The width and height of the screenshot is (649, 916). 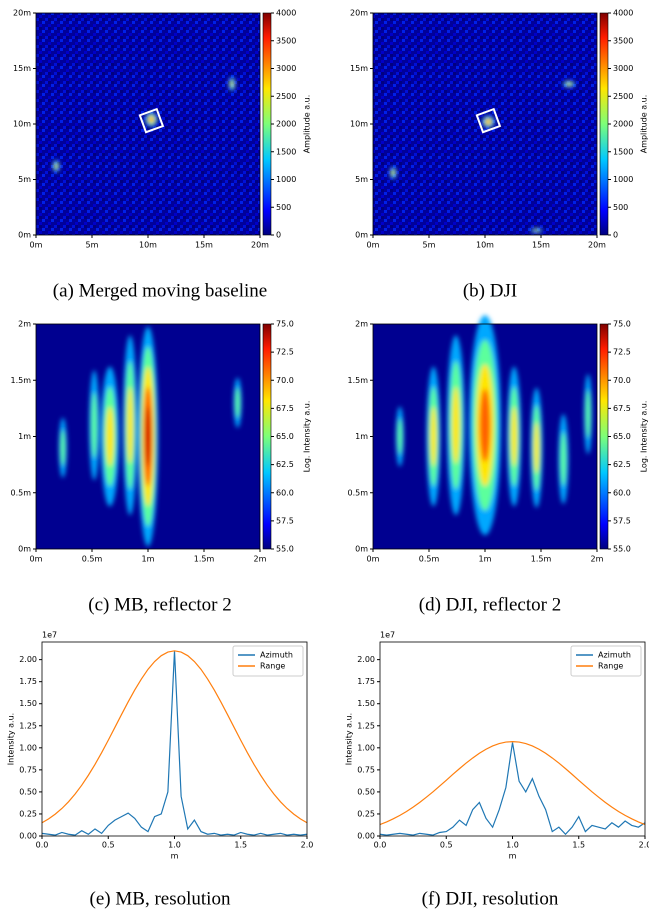 I want to click on y-tick-label: 1.50, so click(x=366, y=703).